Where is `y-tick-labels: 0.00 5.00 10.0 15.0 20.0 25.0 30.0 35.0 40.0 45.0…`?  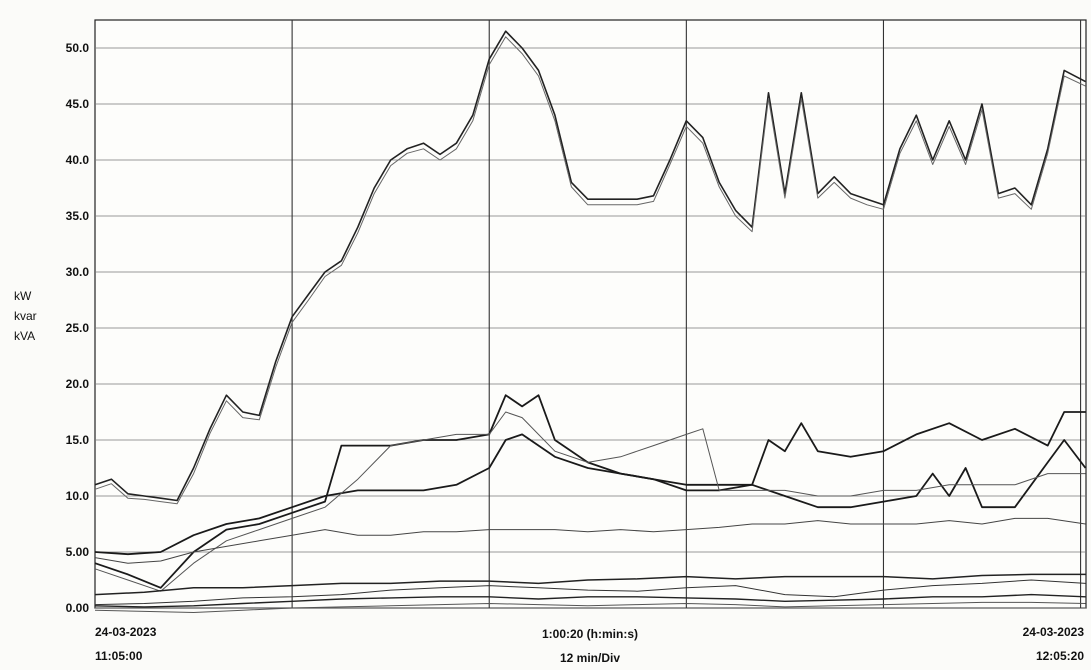
y-tick-labels: 0.00 5.00 10.0 15.0 20.0 25.0 30.0 35.0 40.0 45.0… is located at coordinates (78, 328).